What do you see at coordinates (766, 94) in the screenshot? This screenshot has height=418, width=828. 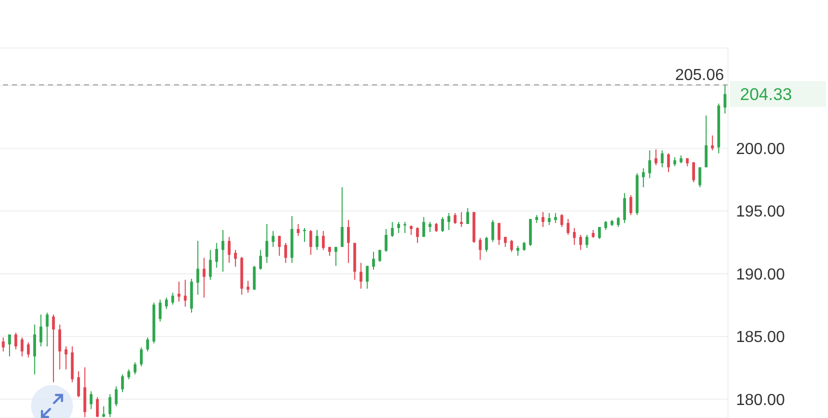 I see `text: 204.33` at bounding box center [766, 94].